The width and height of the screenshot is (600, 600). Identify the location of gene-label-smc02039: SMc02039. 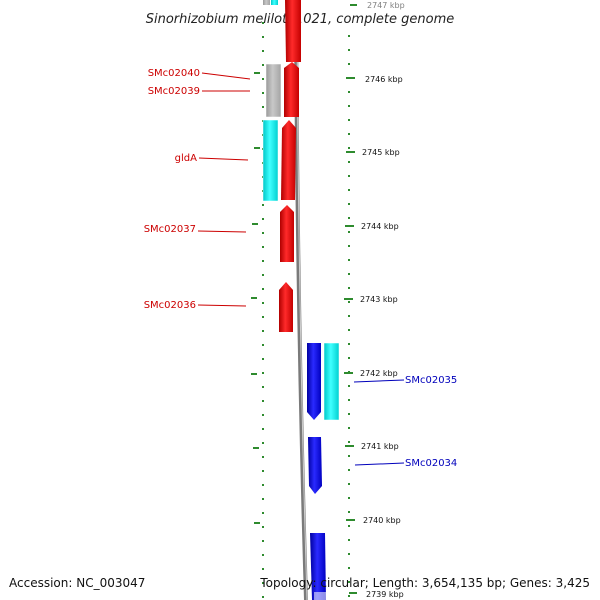
(174, 91).